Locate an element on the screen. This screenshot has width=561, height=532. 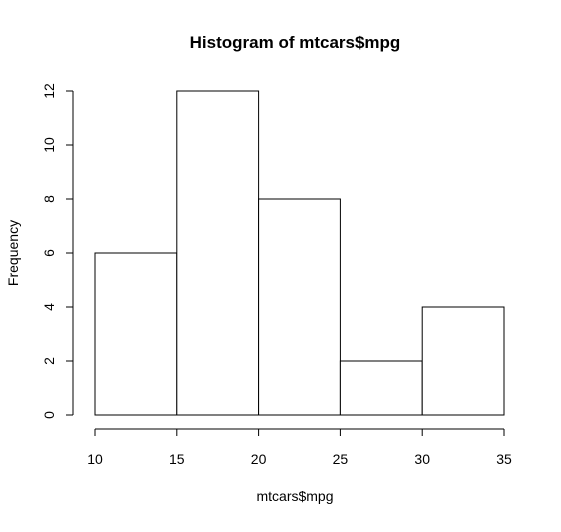
x-axis-title: mtcars$mpg is located at coordinates (294, 496).